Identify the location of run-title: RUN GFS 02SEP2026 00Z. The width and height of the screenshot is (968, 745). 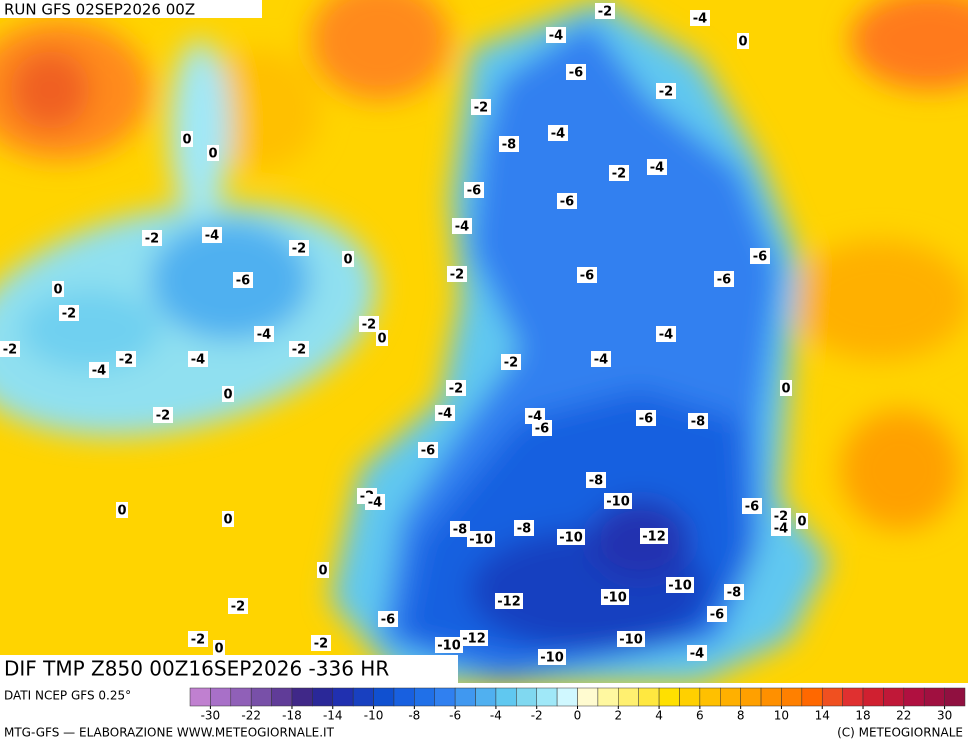
(99, 10).